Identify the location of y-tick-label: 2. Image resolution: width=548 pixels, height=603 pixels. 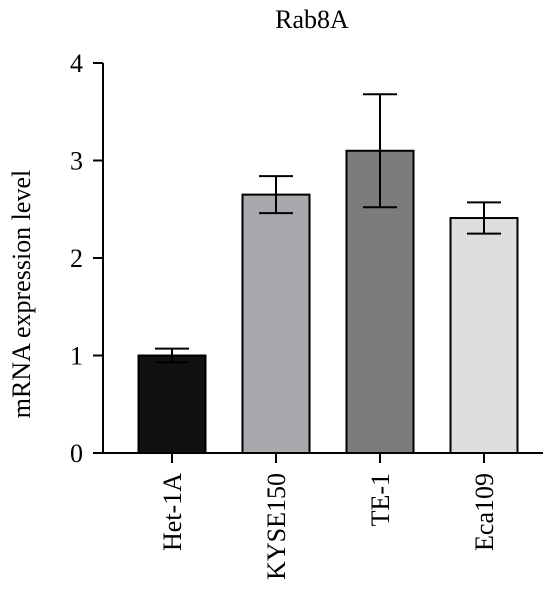
(76, 258).